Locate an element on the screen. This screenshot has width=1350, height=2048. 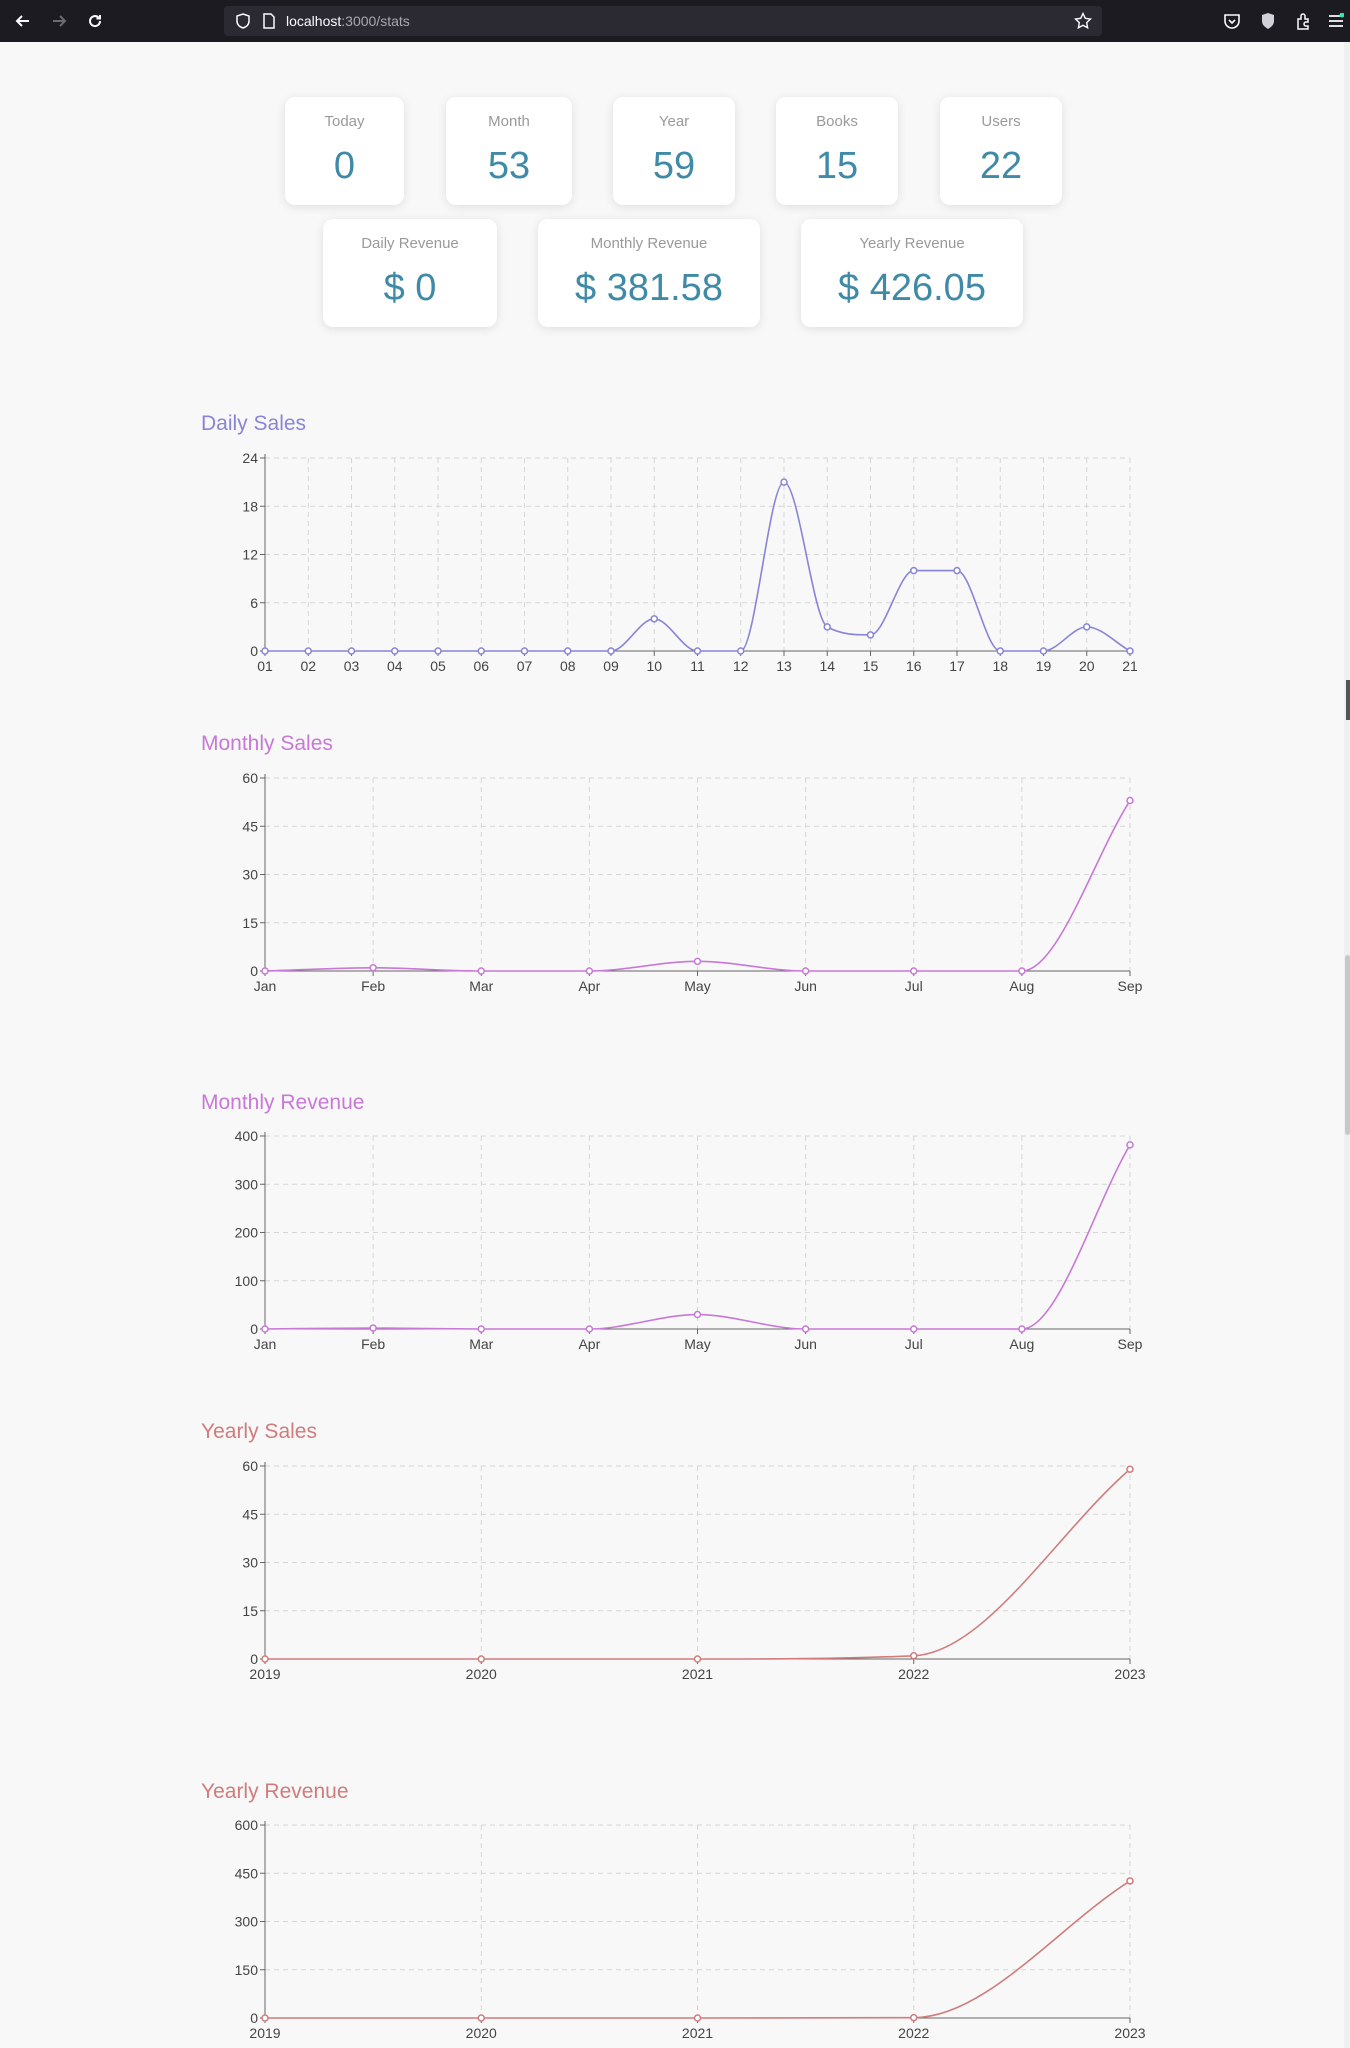
y-tick-label: 45 is located at coordinates (250, 826).